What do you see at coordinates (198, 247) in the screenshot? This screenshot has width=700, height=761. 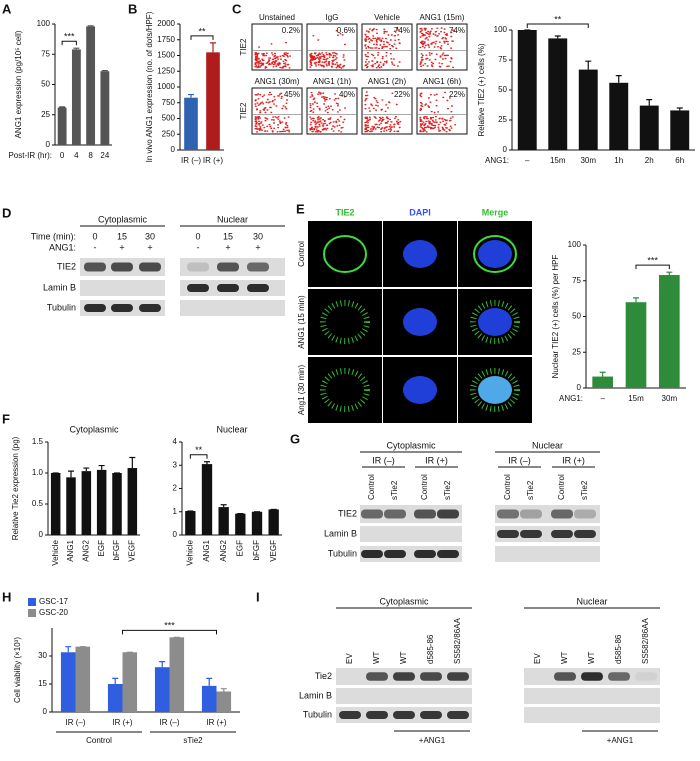 I see `treatment-value: -` at bounding box center [198, 247].